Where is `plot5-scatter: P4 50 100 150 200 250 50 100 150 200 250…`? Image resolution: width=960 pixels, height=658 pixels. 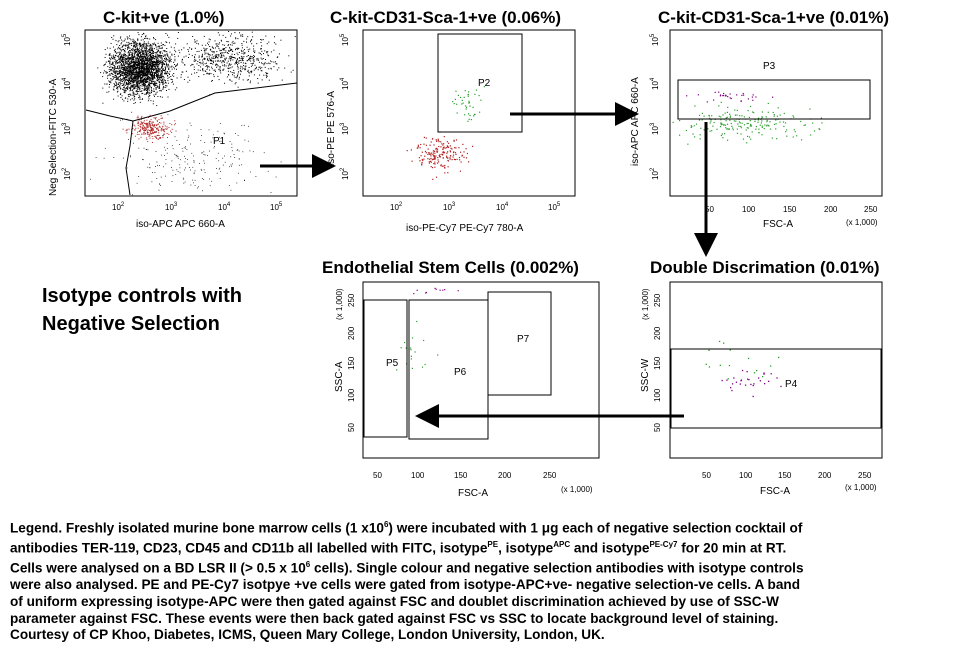
plot5-scatter: P4 50 100 150 200 250 50 100 150 200 250… is located at coordinates (761, 389).